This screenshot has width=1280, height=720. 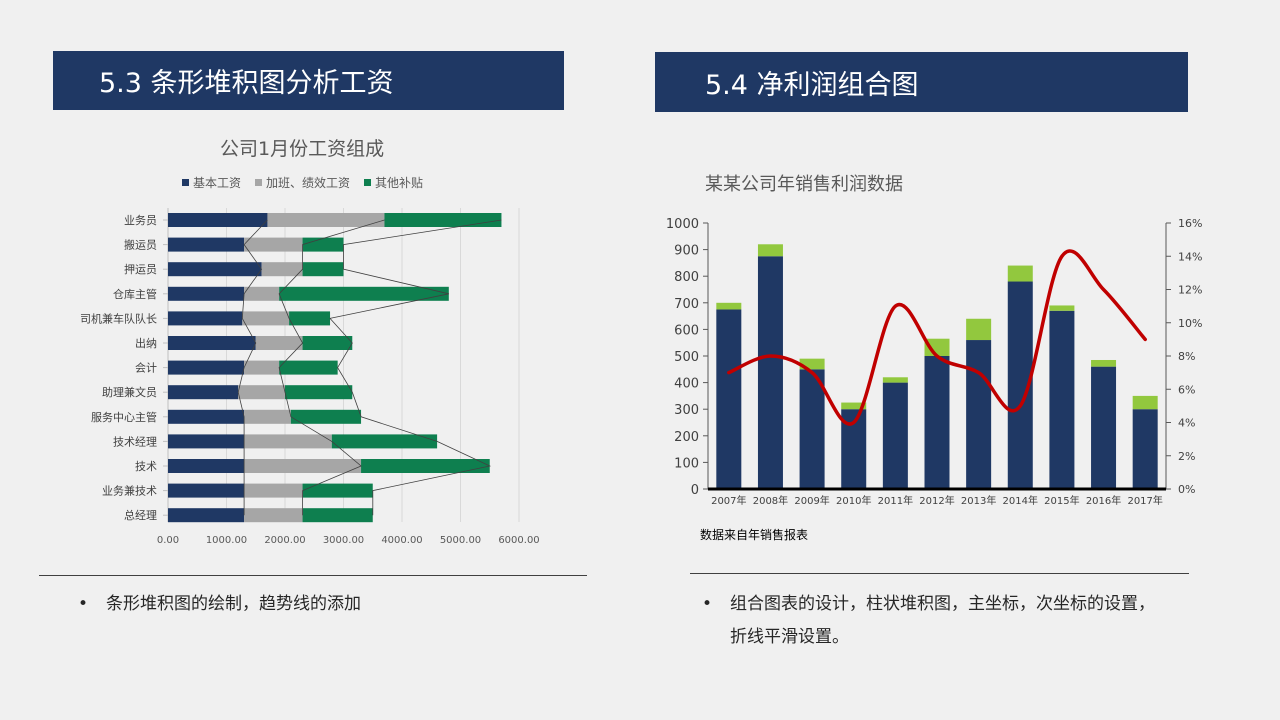 I want to click on y-tick-label: 1000, so click(x=682, y=224).